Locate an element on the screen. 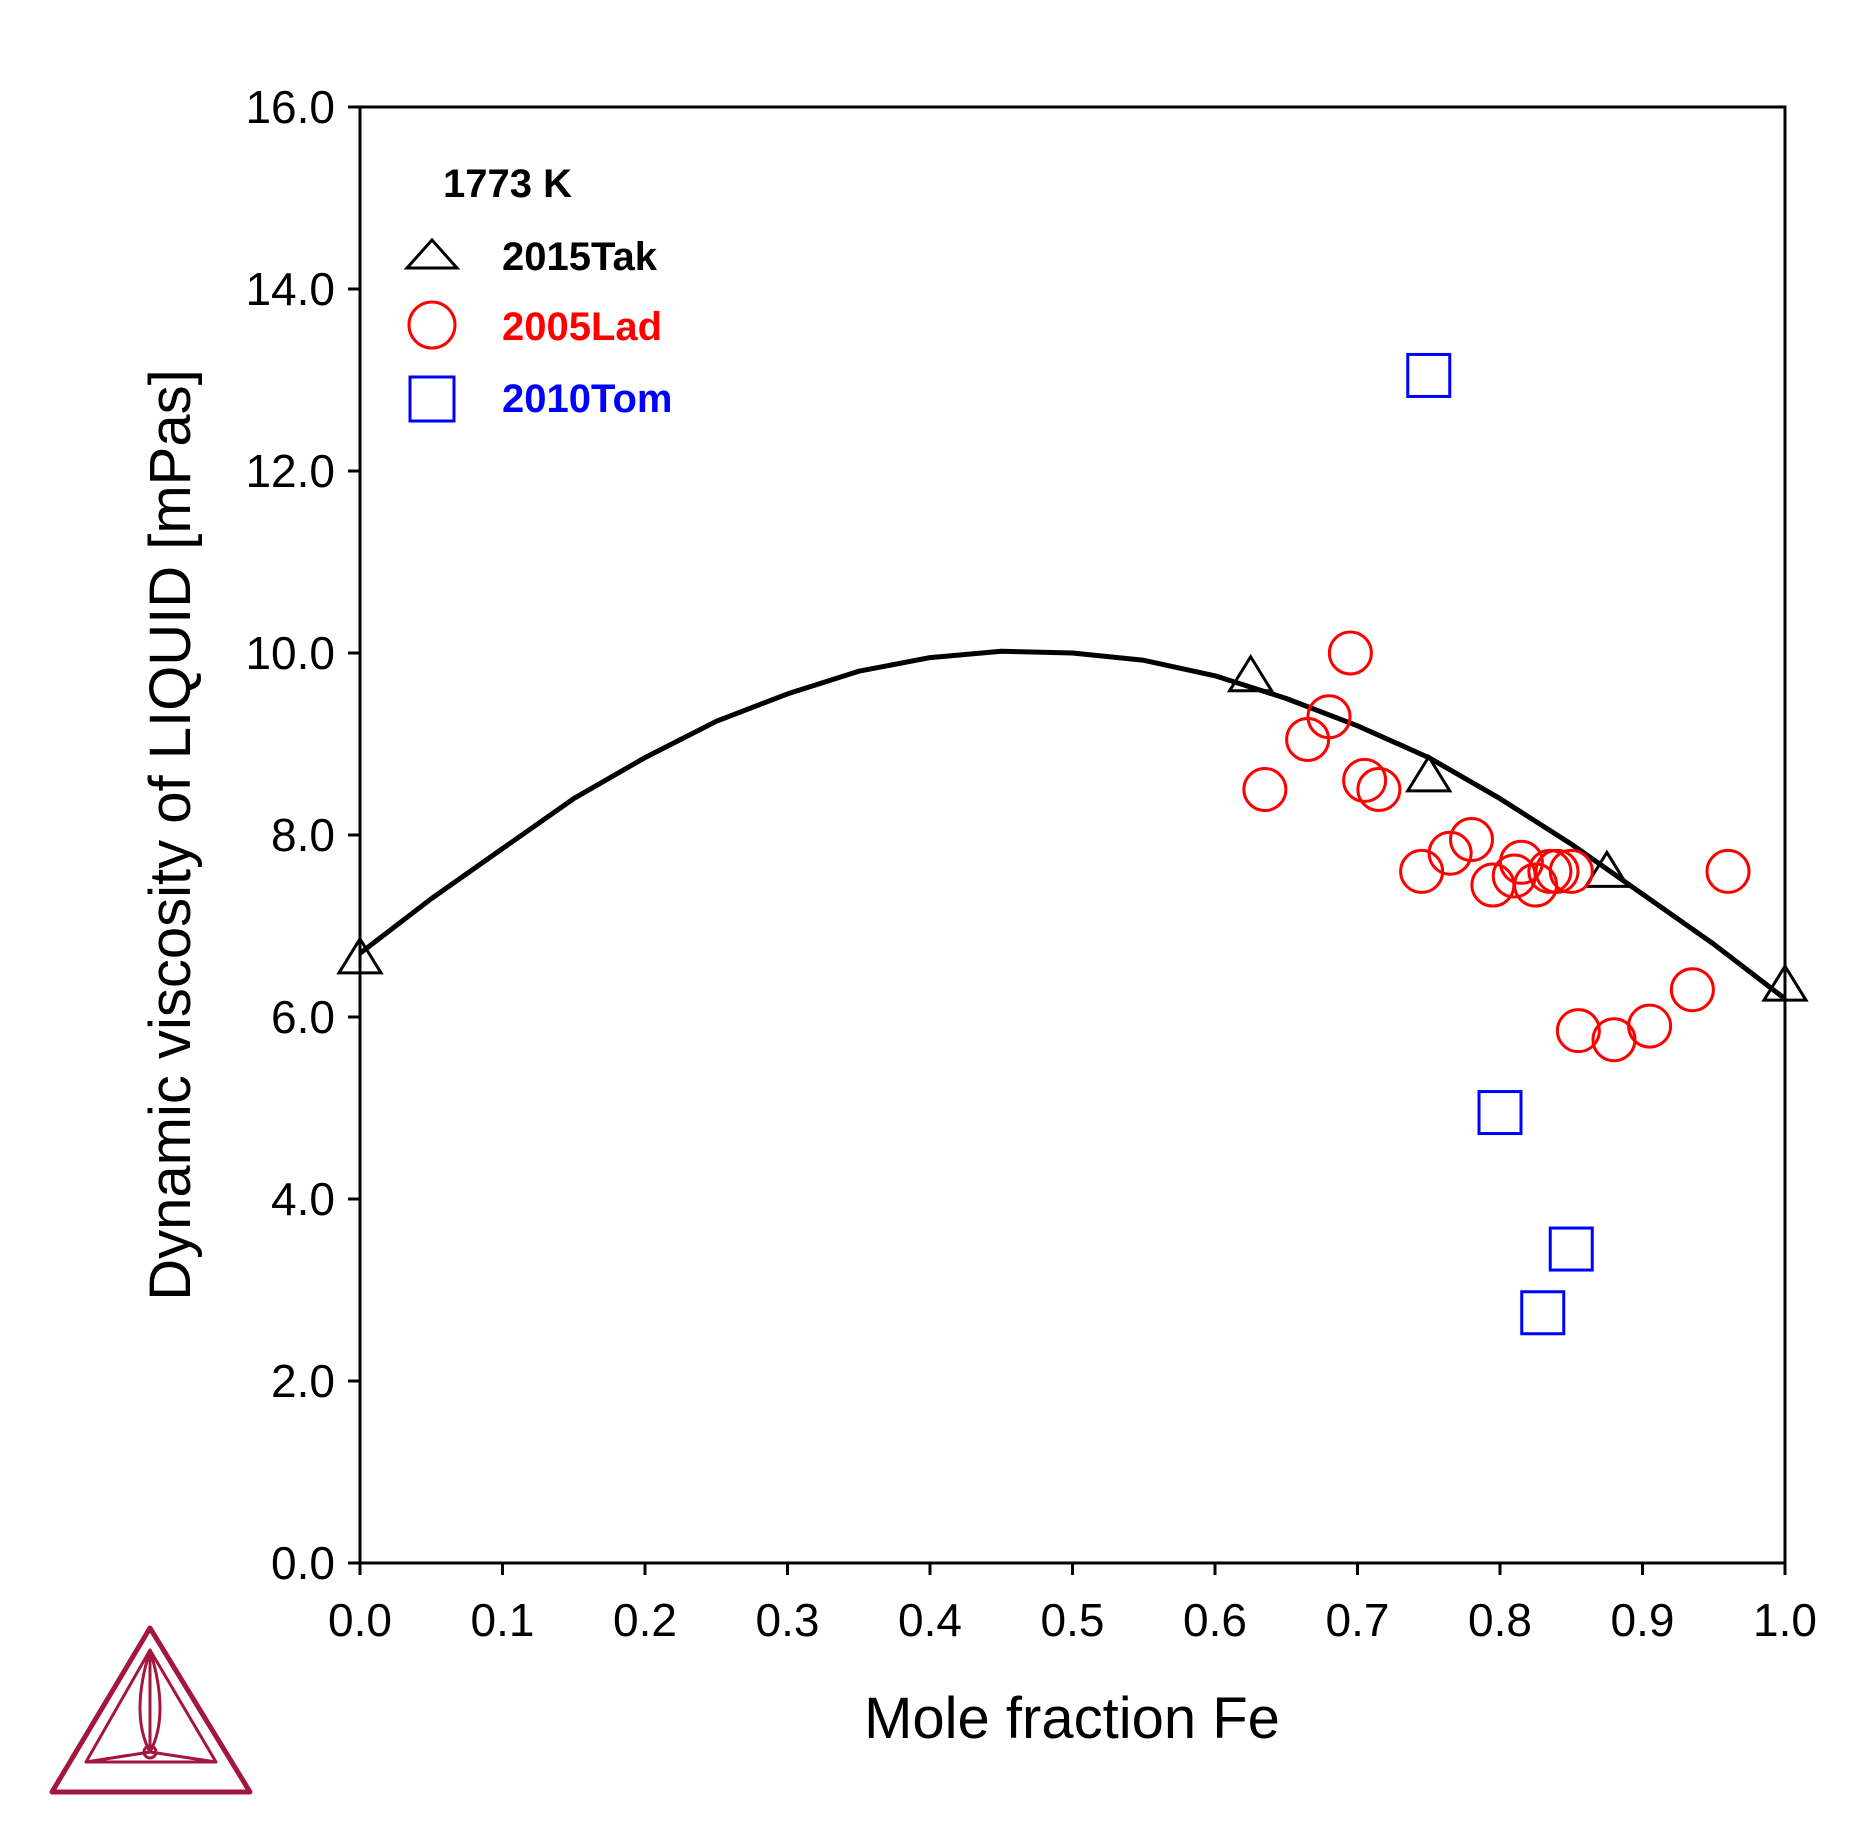 The image size is (1870, 1842). legend-marker-2015tak is located at coordinates (432, 253).